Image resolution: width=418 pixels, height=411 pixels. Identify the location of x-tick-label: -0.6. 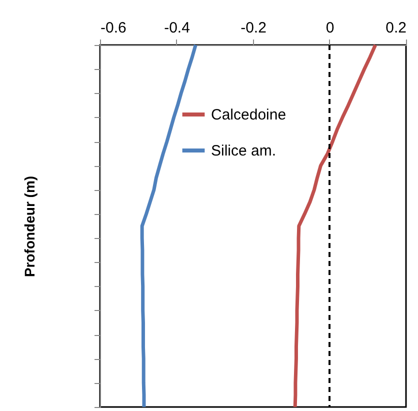
(113, 28).